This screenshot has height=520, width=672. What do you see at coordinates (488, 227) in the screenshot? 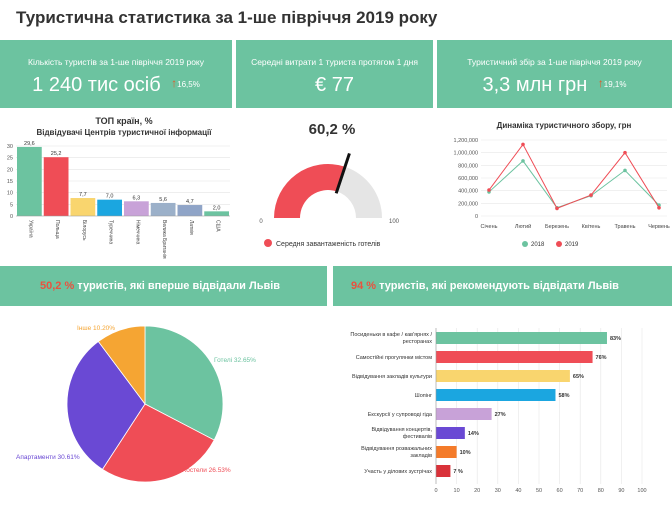
I see `x-tick-label: Січень` at bounding box center [488, 227].